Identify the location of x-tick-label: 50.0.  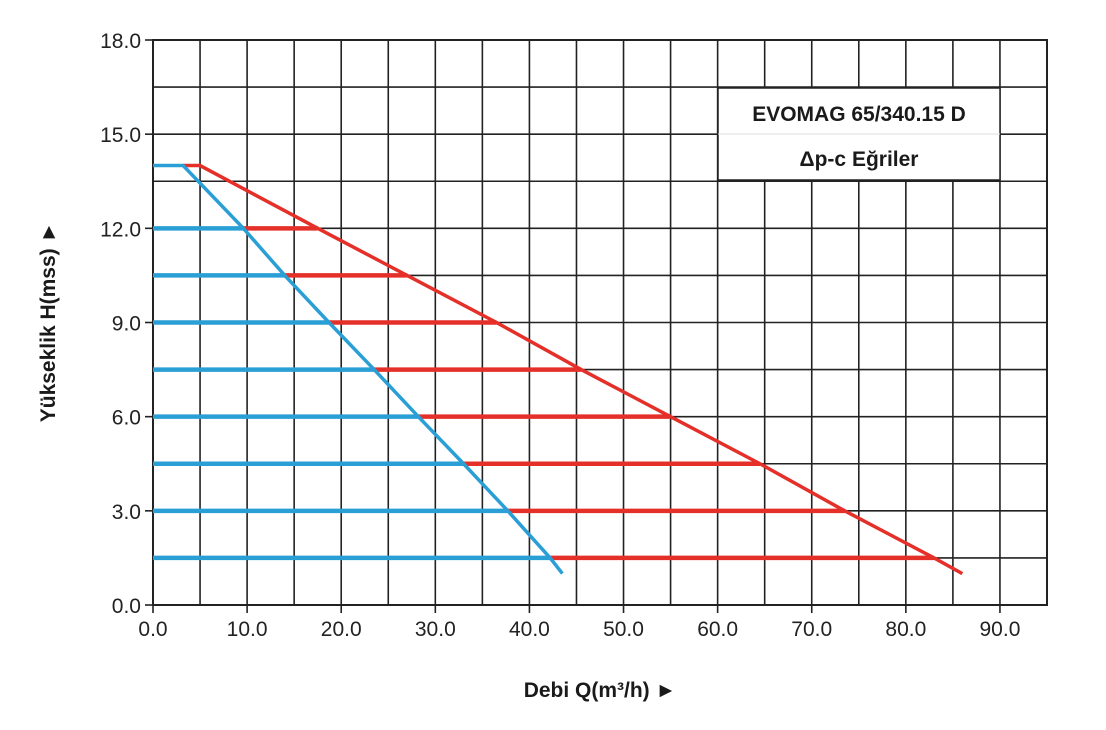
(623, 629).